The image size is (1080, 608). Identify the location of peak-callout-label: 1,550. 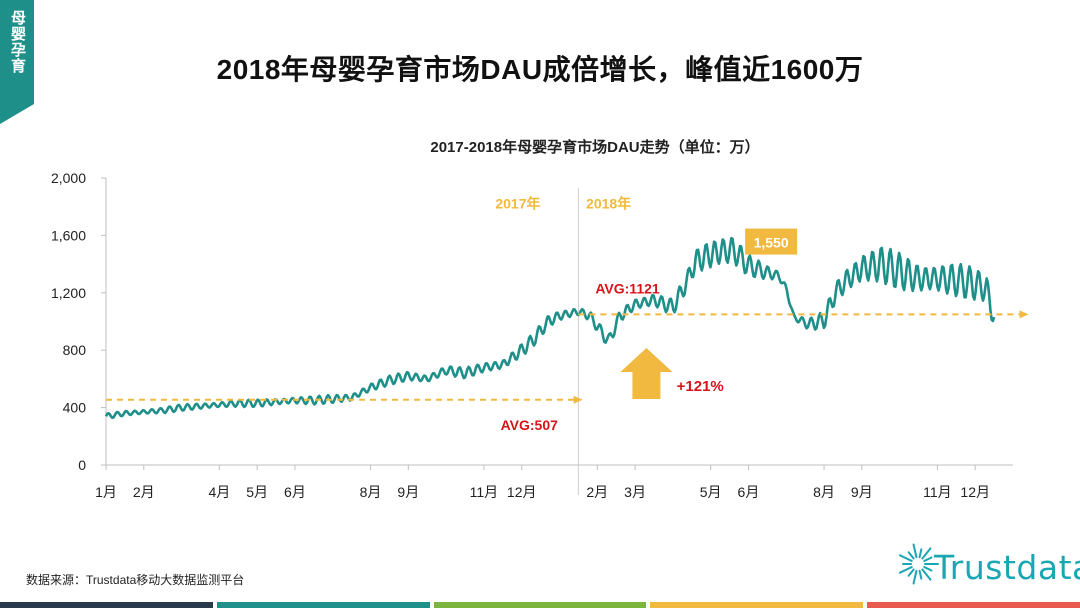
(771, 243).